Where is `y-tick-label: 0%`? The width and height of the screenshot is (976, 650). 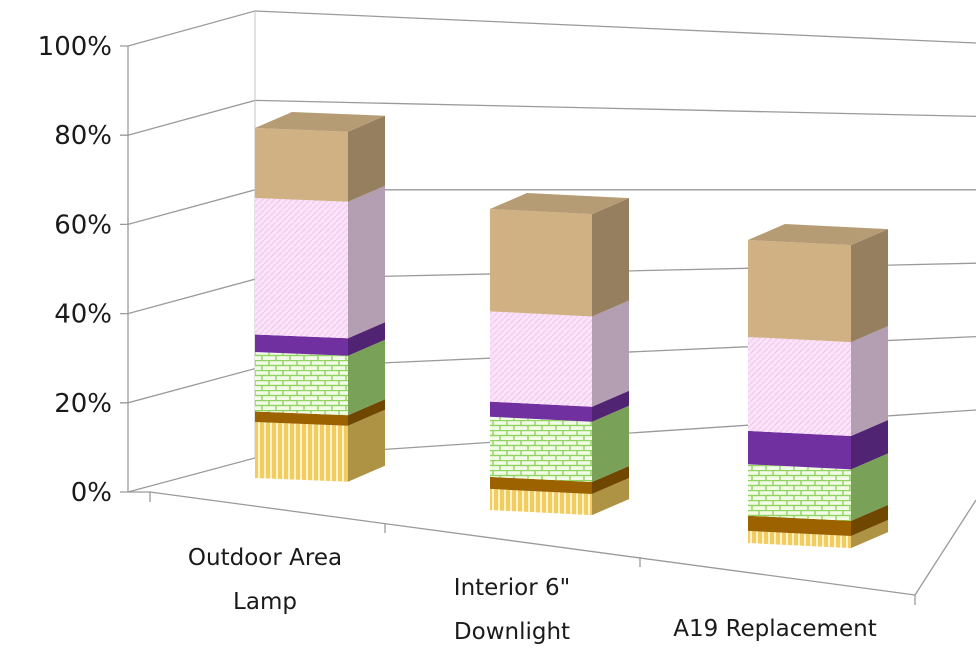 y-tick-label: 0% is located at coordinates (91, 493).